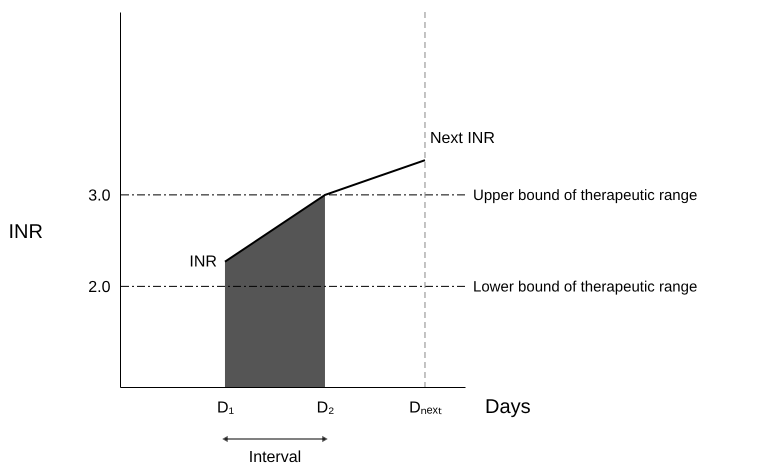  I want to click on text: Interval, so click(275, 457).